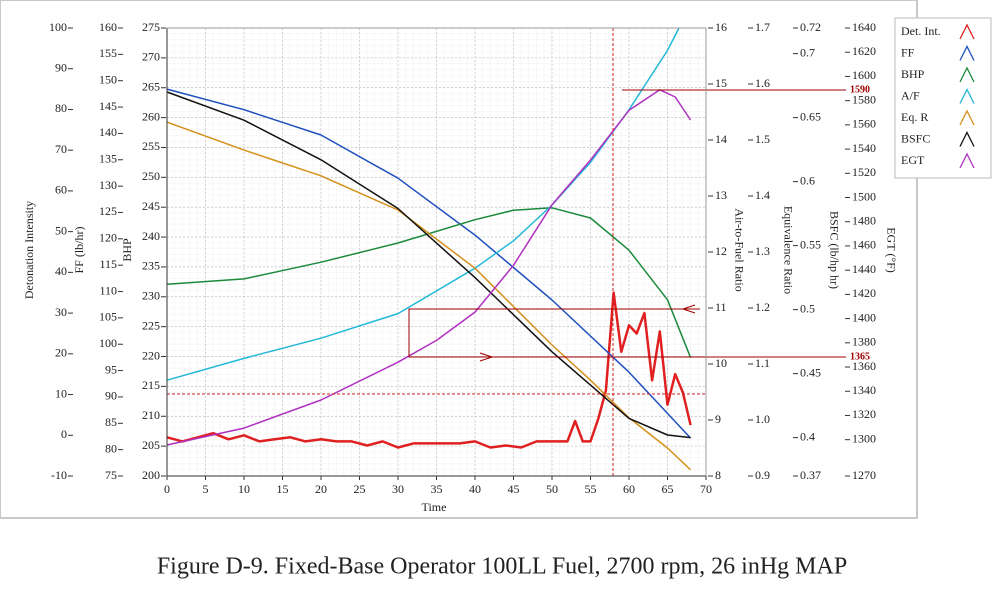 The height and width of the screenshot is (605, 1004). What do you see at coordinates (864, 148) in the screenshot?
I see `y-tick-label: 1540` at bounding box center [864, 148].